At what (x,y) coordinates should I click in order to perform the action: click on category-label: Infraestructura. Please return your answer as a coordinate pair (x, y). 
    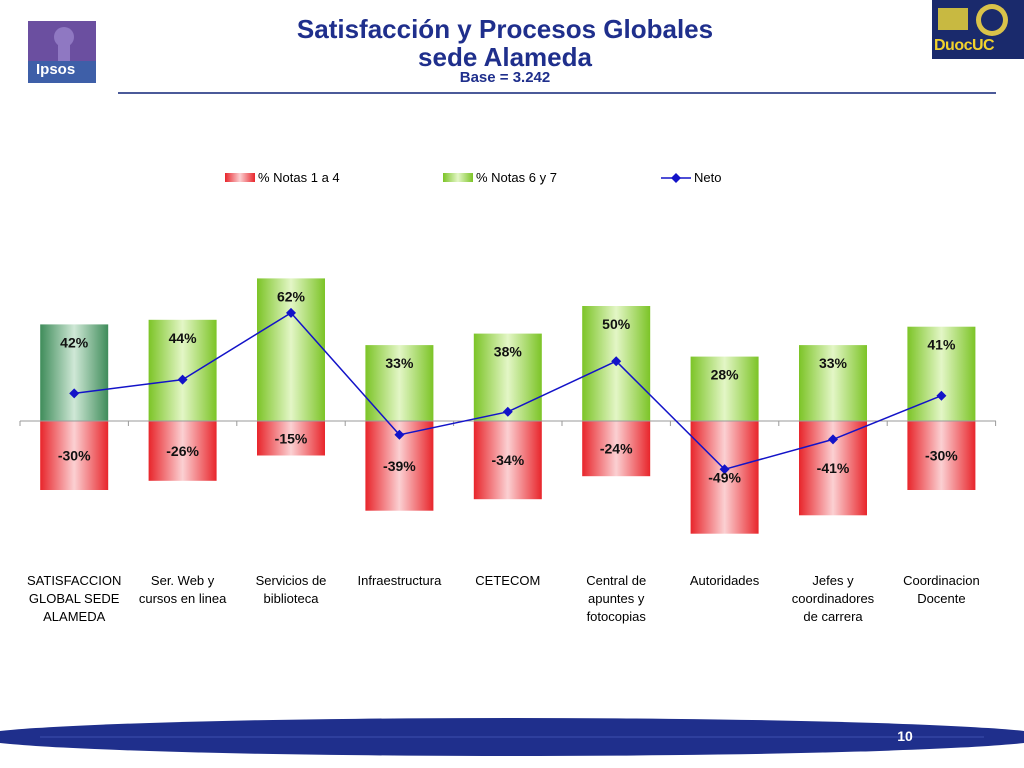
    Looking at the image, I should click on (399, 580).